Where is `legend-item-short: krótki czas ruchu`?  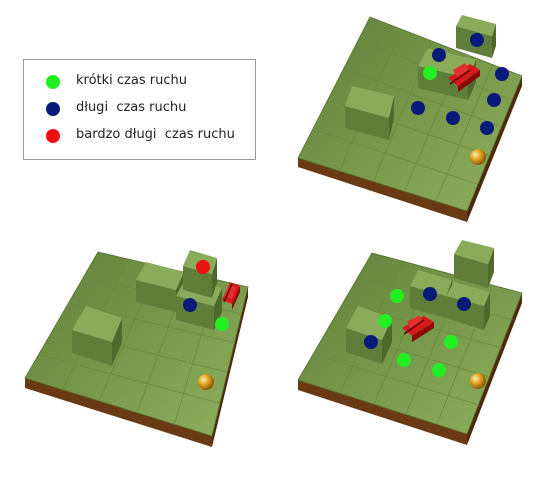
legend-item-short: krótki czas ruchu is located at coordinates (139, 82).